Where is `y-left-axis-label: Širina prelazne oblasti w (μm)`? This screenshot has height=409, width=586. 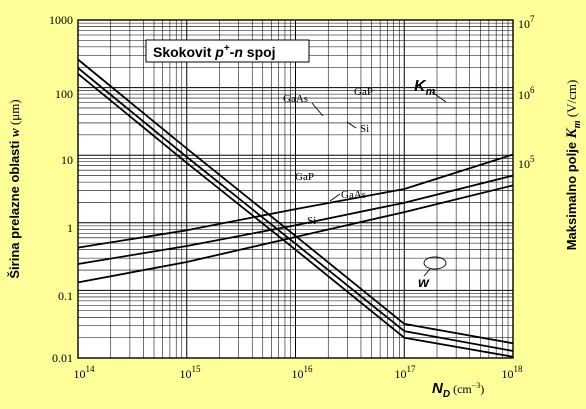
y-left-axis-label: Širina prelazne oblasti w (μm) is located at coordinates (14, 188).